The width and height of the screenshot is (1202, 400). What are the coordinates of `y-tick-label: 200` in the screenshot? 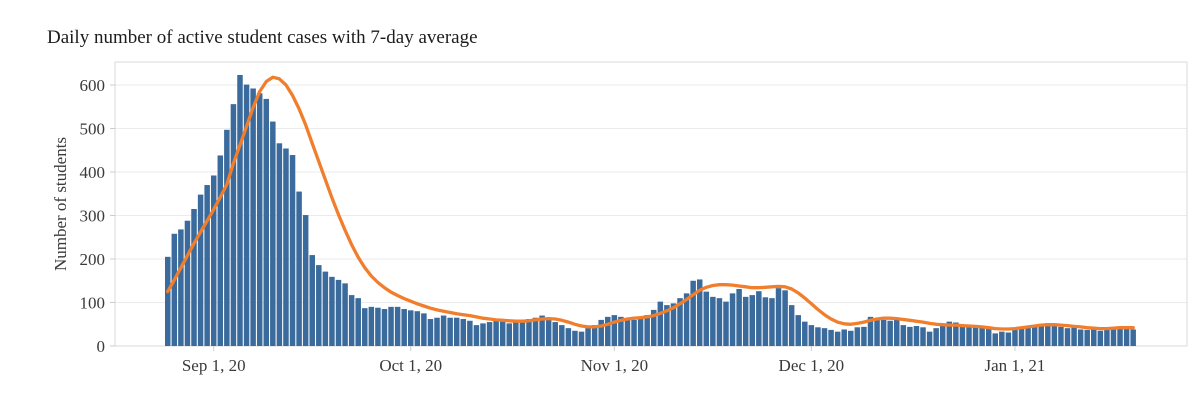 It's located at (93, 259).